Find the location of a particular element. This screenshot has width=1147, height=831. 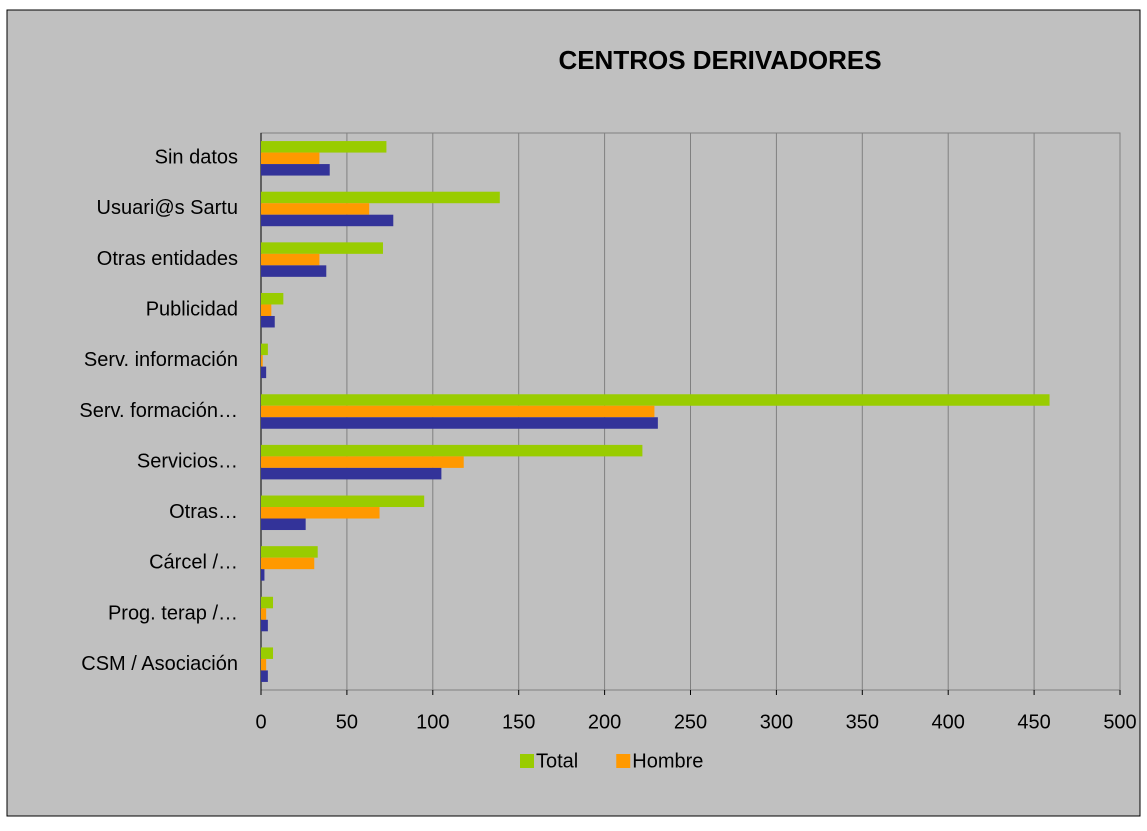

x-tick-label: 500 is located at coordinates (1119, 722).